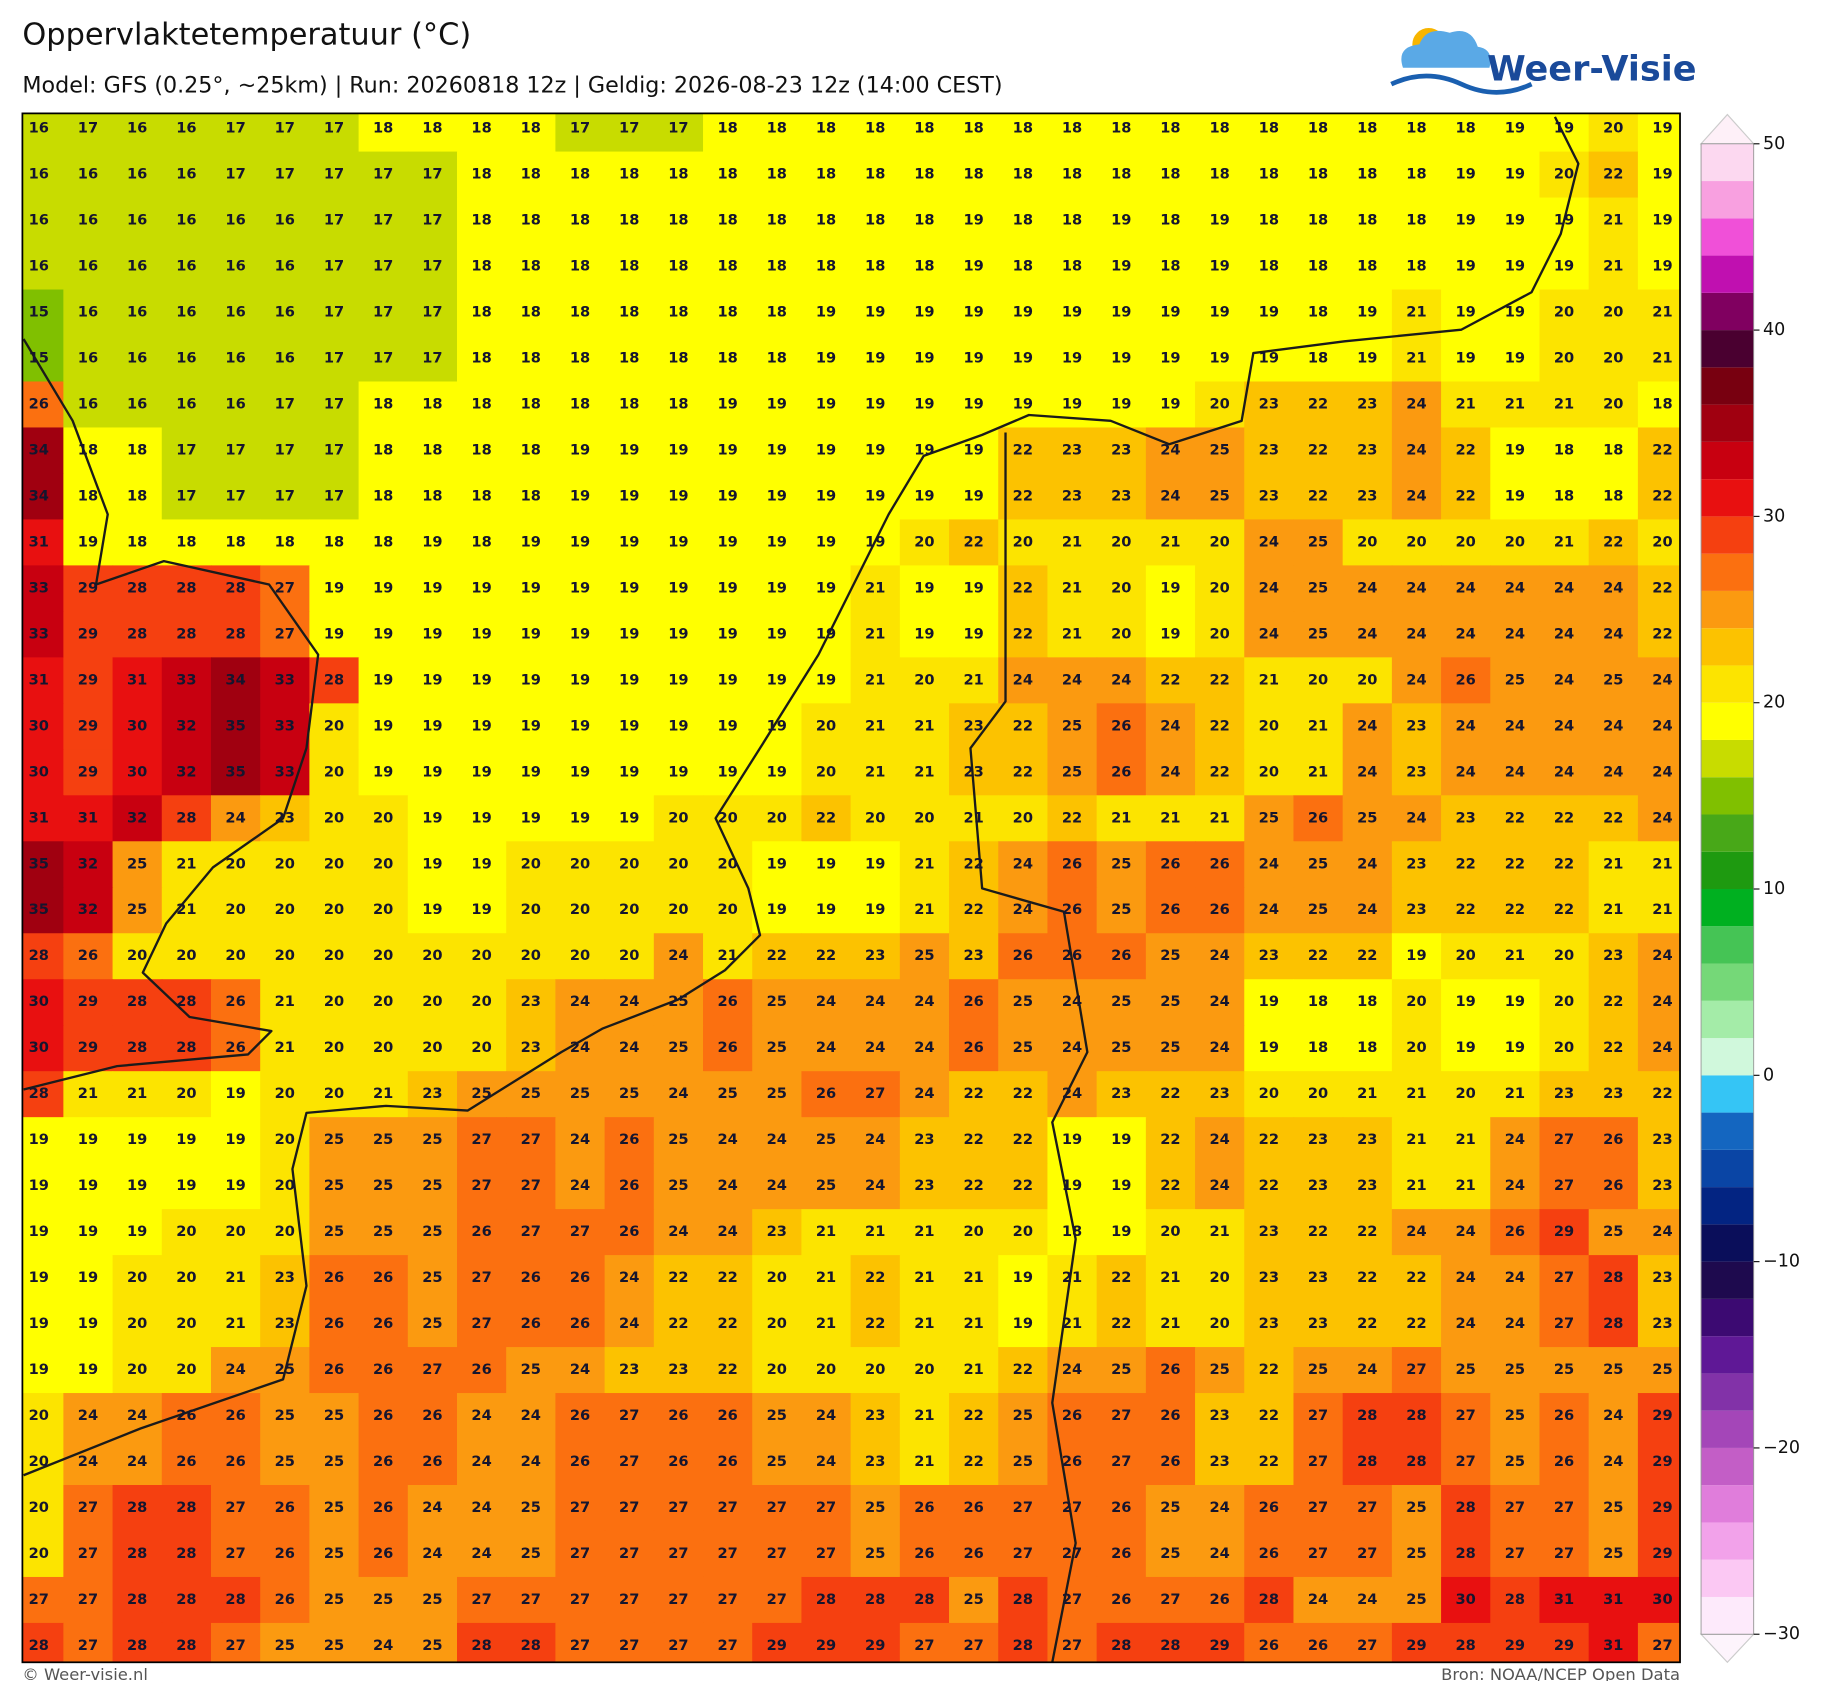 This screenshot has height=1681, width=1824. What do you see at coordinates (1613, 863) in the screenshot?
I see `temp-label: 21` at bounding box center [1613, 863].